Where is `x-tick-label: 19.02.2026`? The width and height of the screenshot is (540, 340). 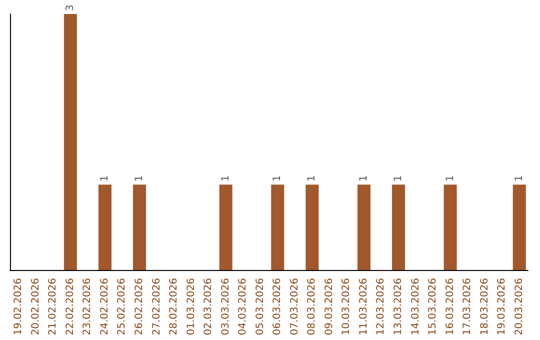
x-tick-label: 19.02.2026 is located at coordinates (18, 307).